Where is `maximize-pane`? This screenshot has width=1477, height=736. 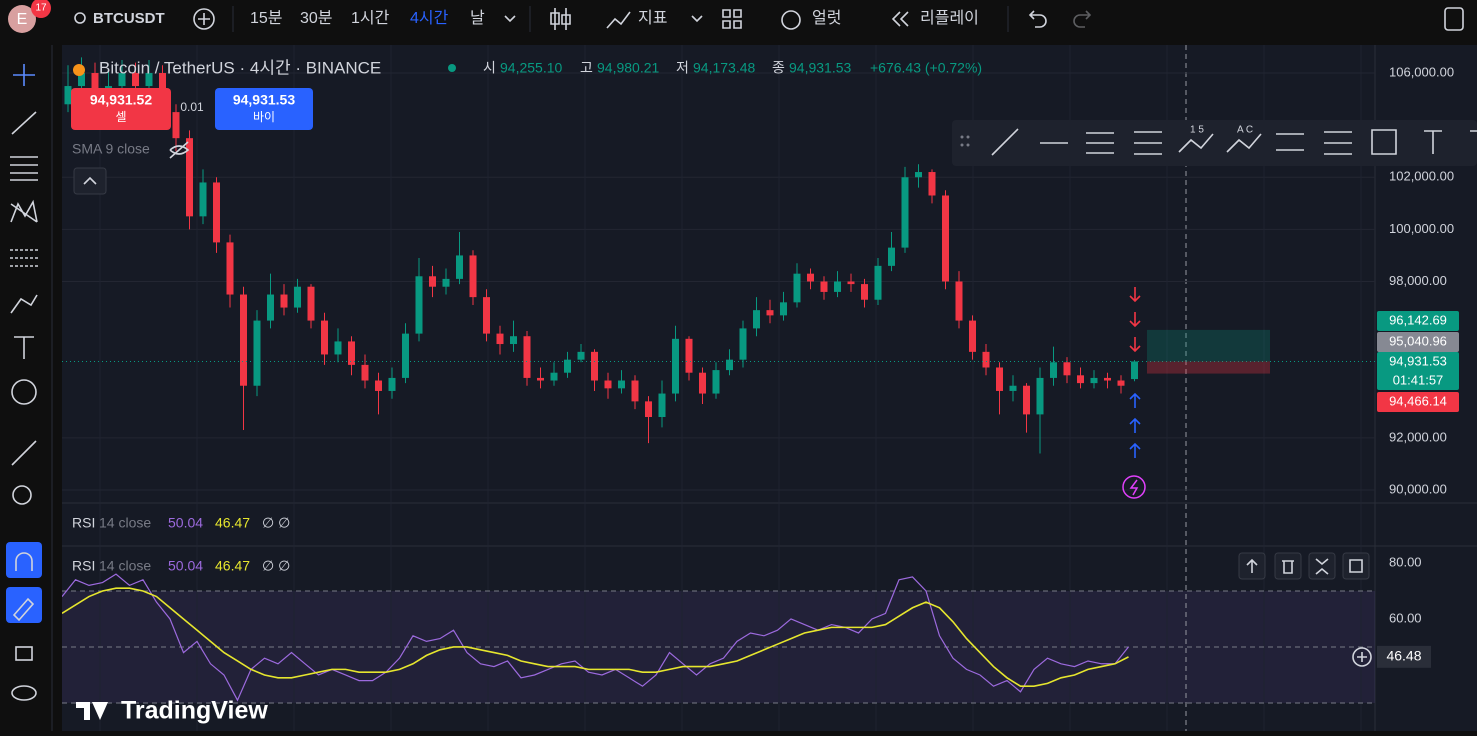 maximize-pane is located at coordinates (1322, 566).